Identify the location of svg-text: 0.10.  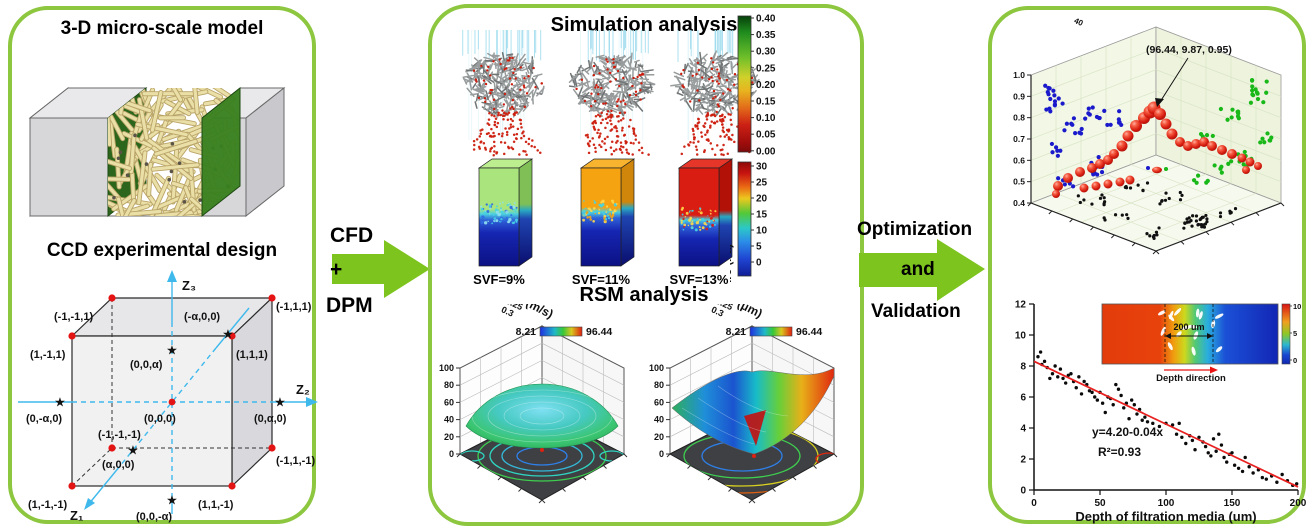
(766, 118).